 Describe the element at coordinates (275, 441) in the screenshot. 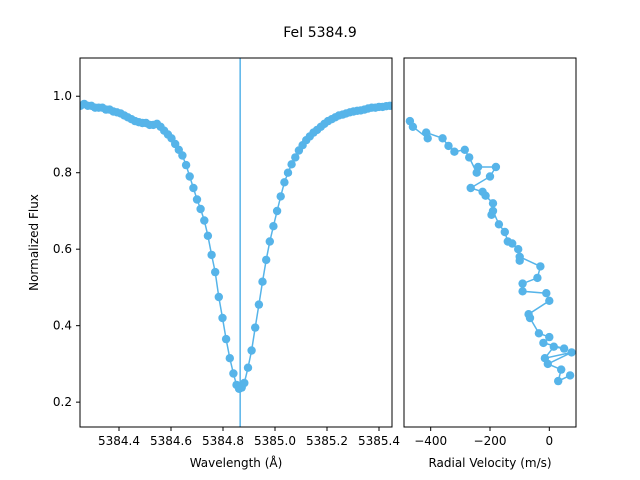

I see `x-tick-label: 5385.0` at that location.